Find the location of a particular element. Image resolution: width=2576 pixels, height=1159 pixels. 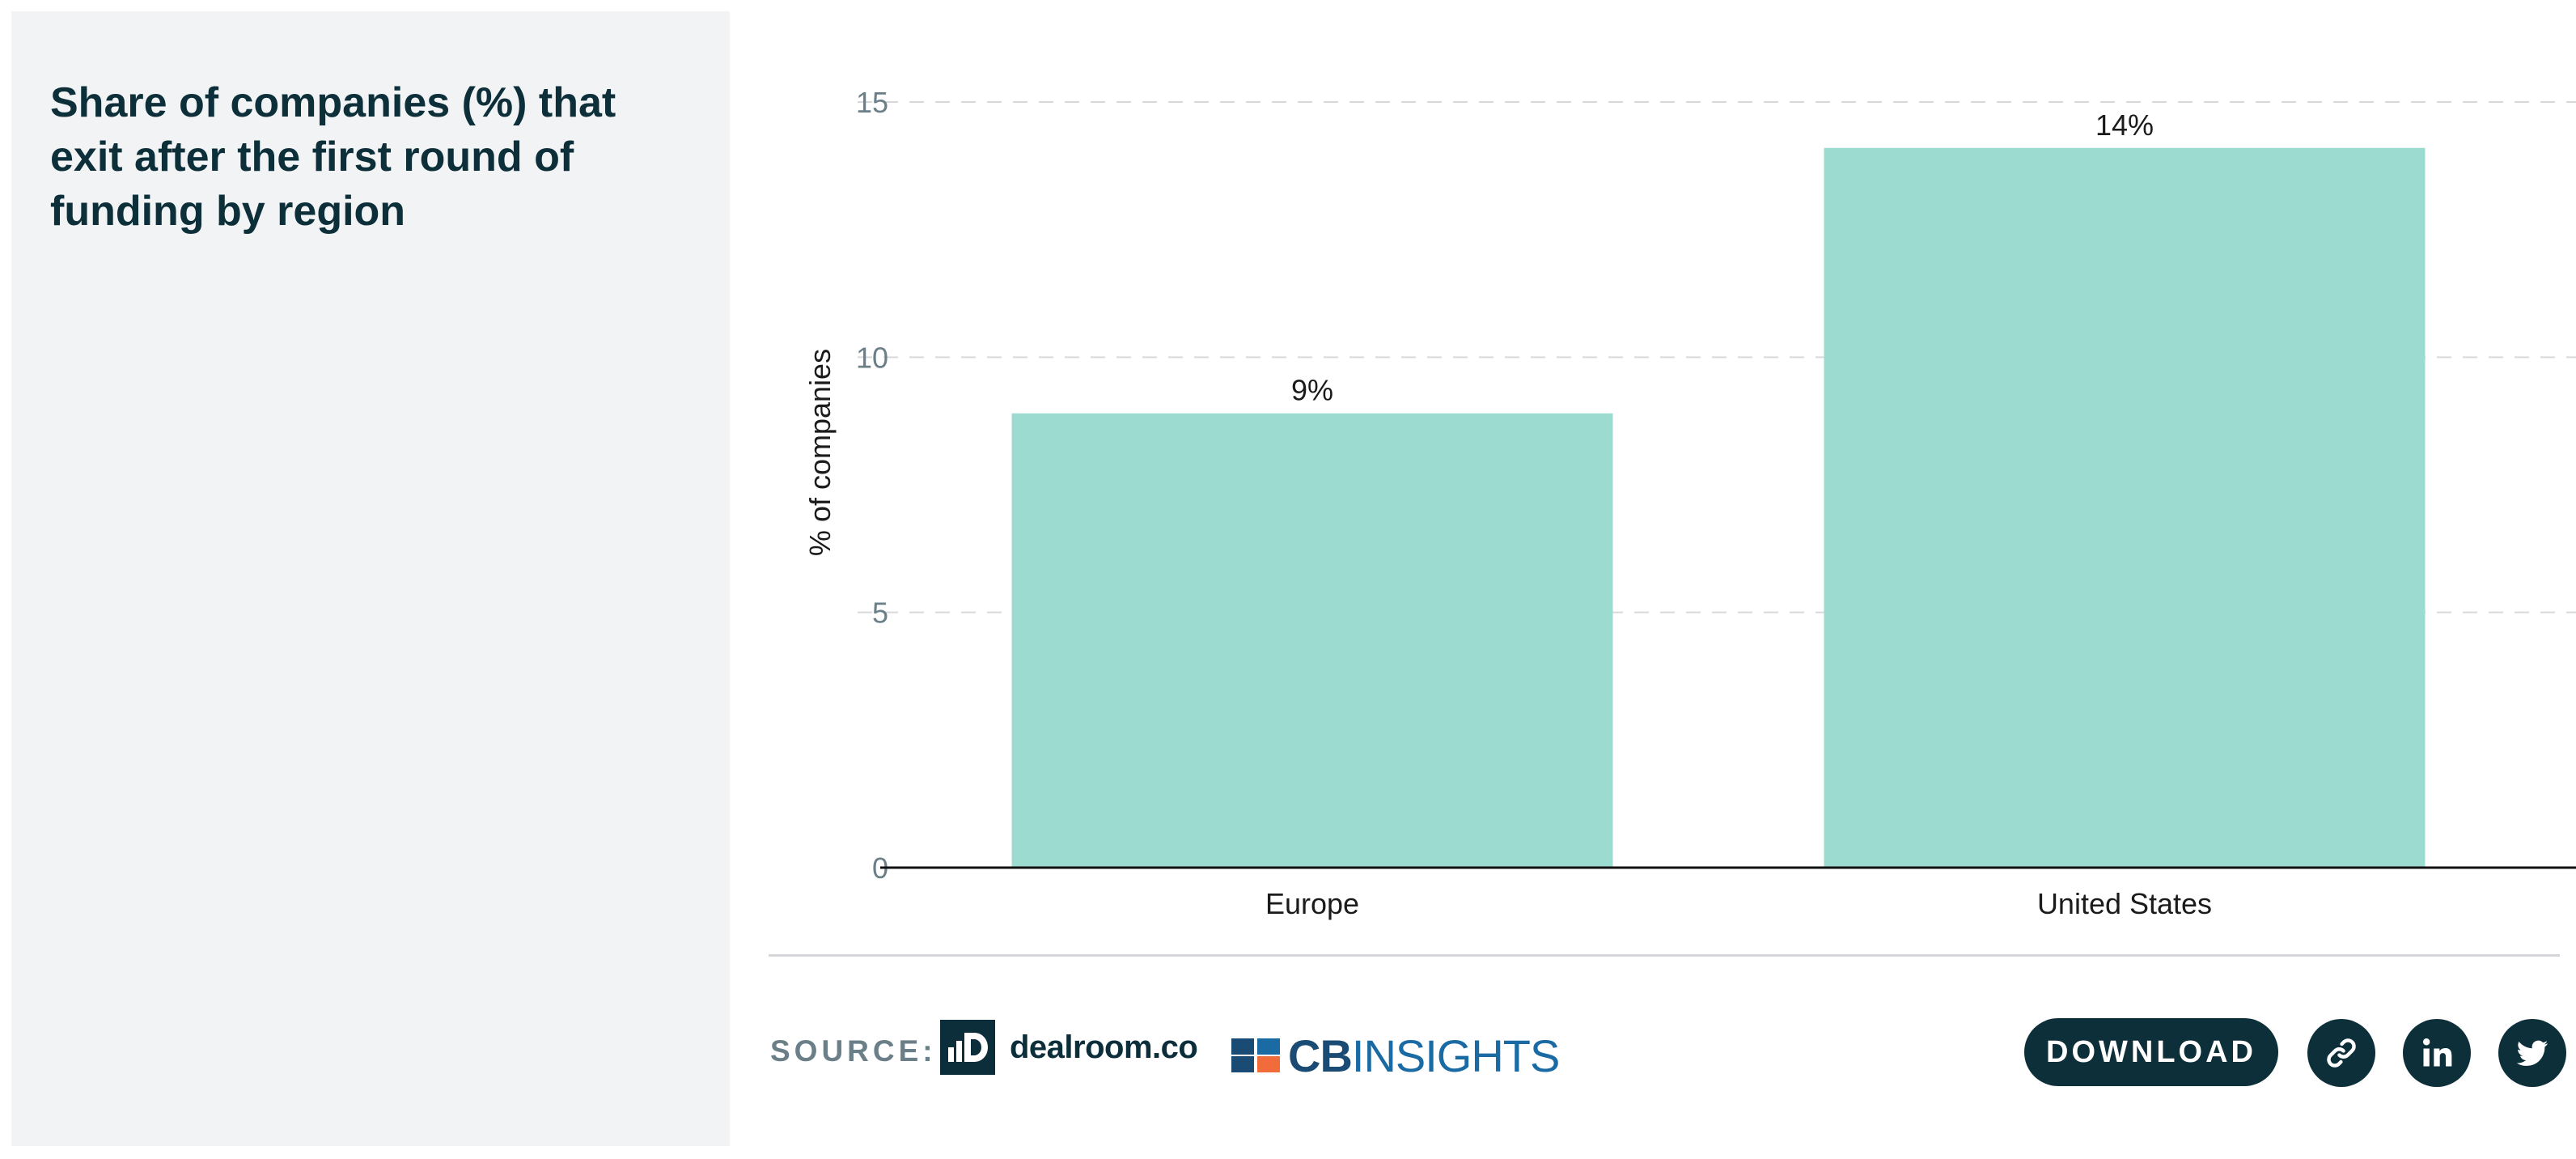

x-axis-labels: Europe United States is located at coordinates (1738, 903).